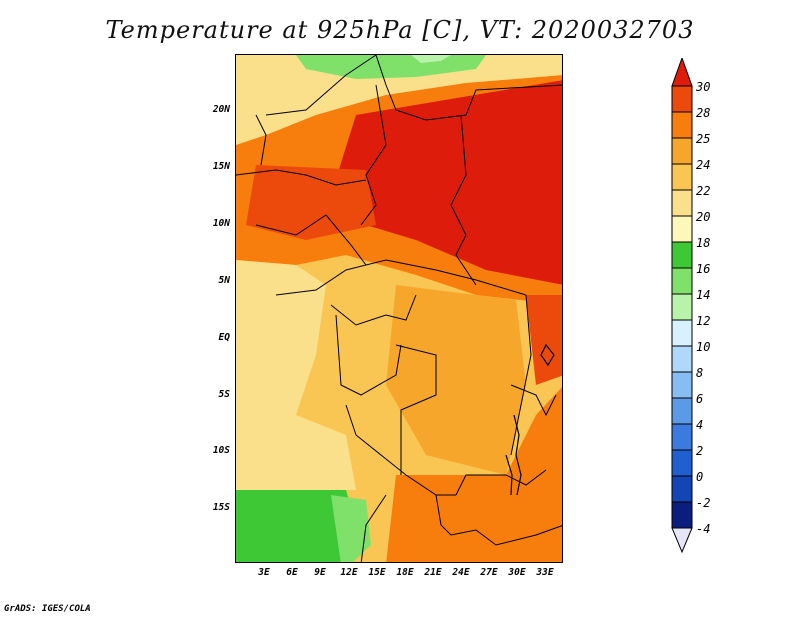 This screenshot has height=618, width=800. What do you see at coordinates (224, 394) in the screenshot?
I see `lat-label-5s: 5S` at bounding box center [224, 394].